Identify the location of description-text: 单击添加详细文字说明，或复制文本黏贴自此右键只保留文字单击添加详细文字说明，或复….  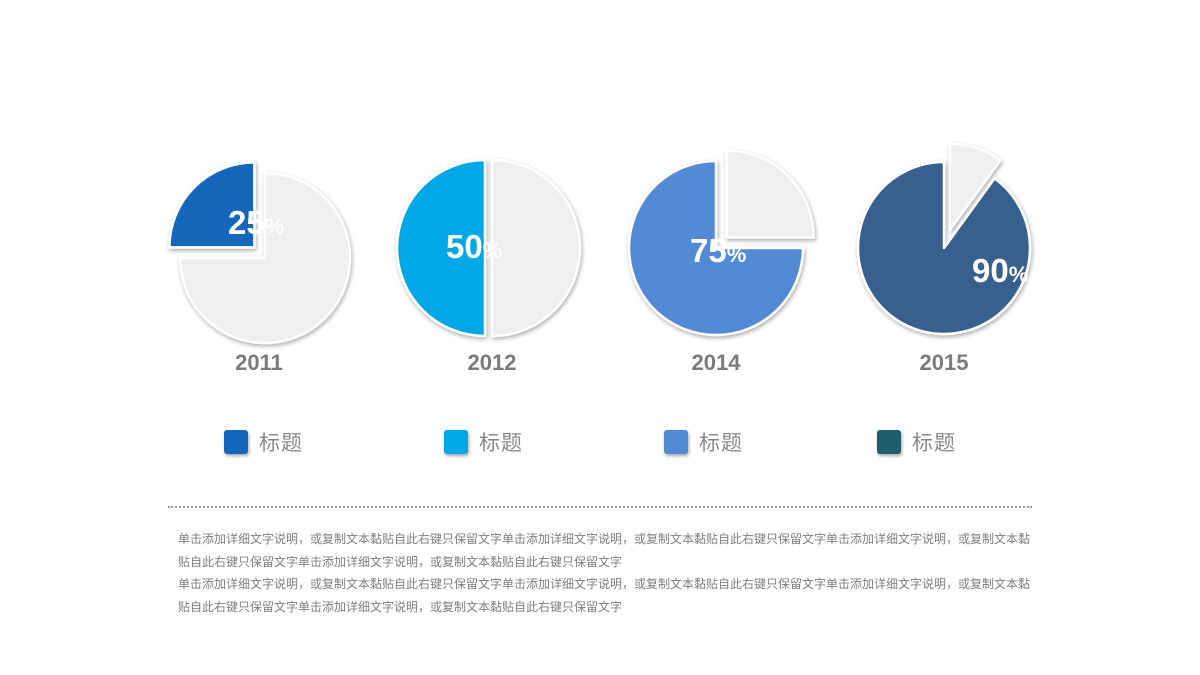
(604, 573).